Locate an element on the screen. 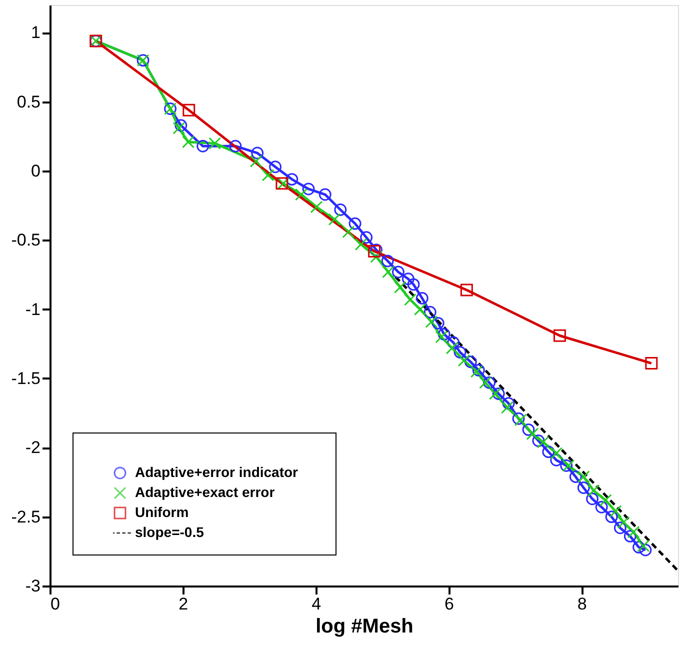 This screenshot has width=681, height=647. legend-label: Uniform is located at coordinates (162, 512).